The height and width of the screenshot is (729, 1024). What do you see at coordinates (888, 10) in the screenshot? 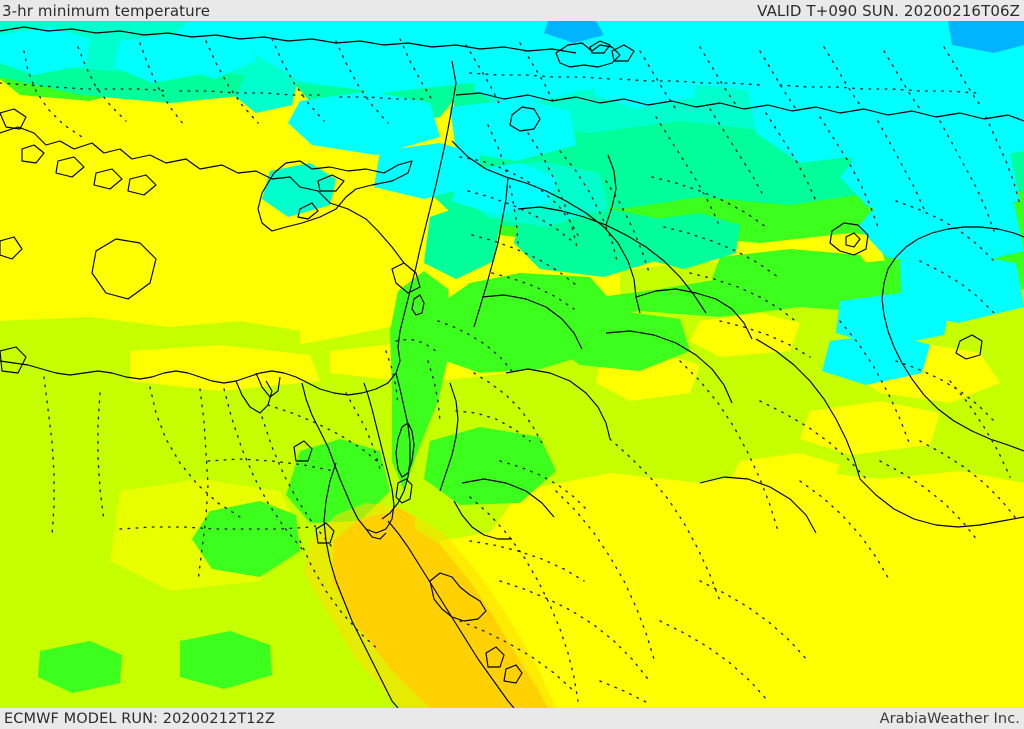
I see `valid-time-label: VALID T+090 SUN. 20200216T06Z` at bounding box center [888, 10].